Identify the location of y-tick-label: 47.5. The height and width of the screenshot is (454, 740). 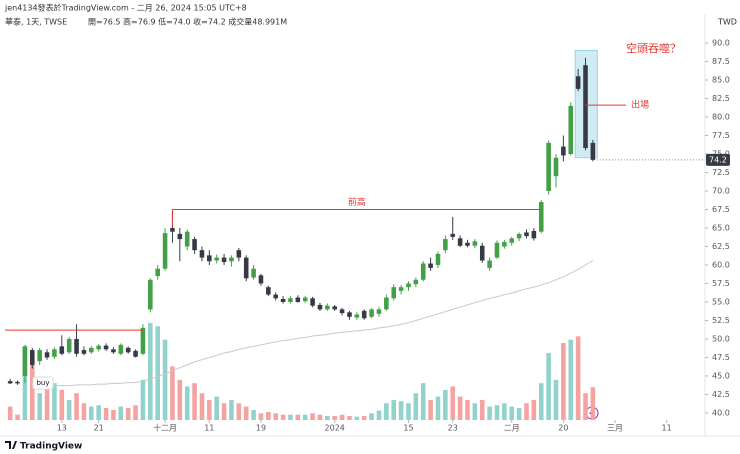
(721, 357).